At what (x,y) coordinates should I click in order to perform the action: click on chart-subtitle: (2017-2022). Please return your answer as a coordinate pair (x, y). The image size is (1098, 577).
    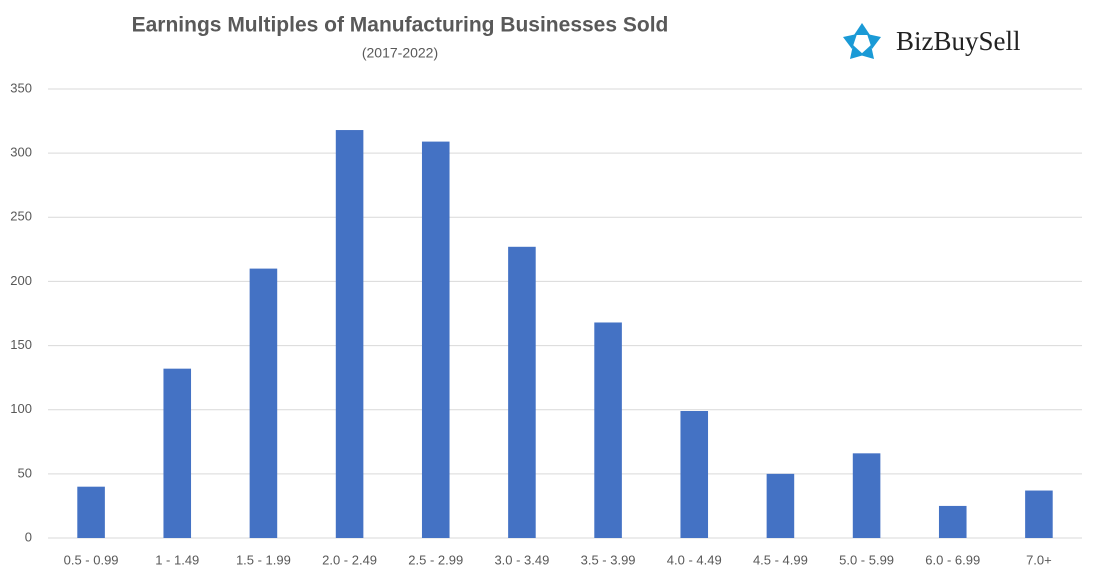
    Looking at the image, I should click on (400, 53).